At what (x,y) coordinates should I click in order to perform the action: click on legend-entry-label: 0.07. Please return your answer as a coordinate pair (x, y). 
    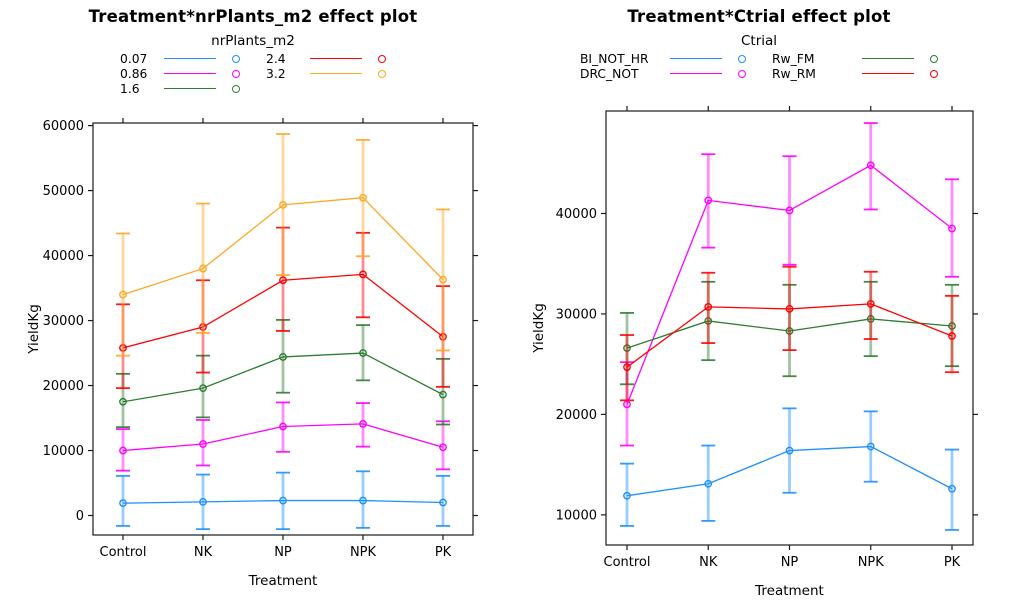
    Looking at the image, I should click on (134, 58).